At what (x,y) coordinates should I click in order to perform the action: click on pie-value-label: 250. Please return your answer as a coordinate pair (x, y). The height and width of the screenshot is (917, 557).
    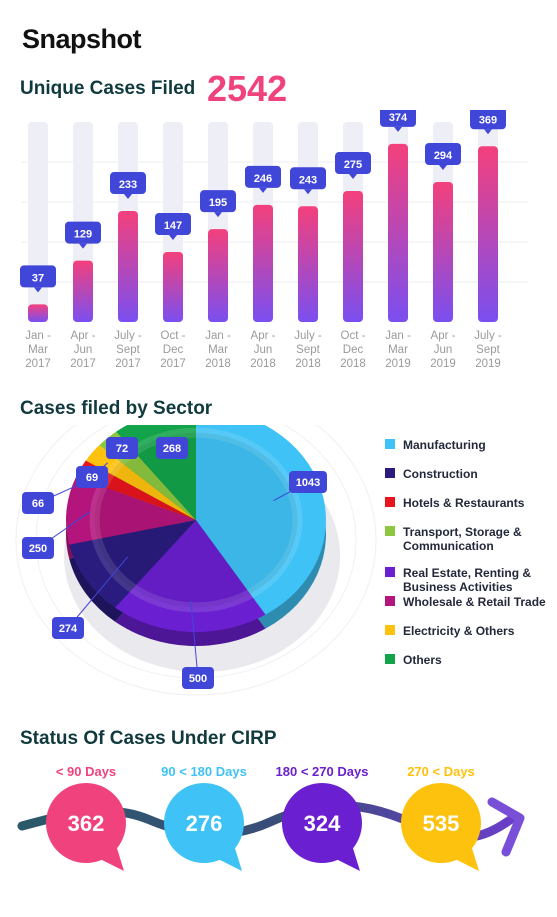
    Looking at the image, I should click on (38, 549).